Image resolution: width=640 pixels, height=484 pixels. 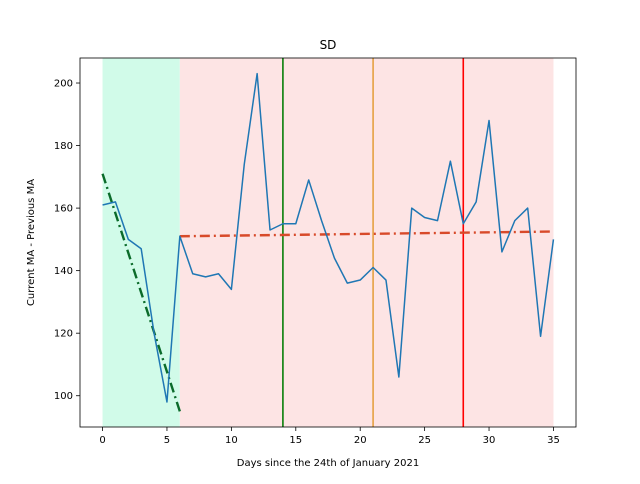 What do you see at coordinates (328, 45) in the screenshot?
I see `chart-title: SD` at bounding box center [328, 45].